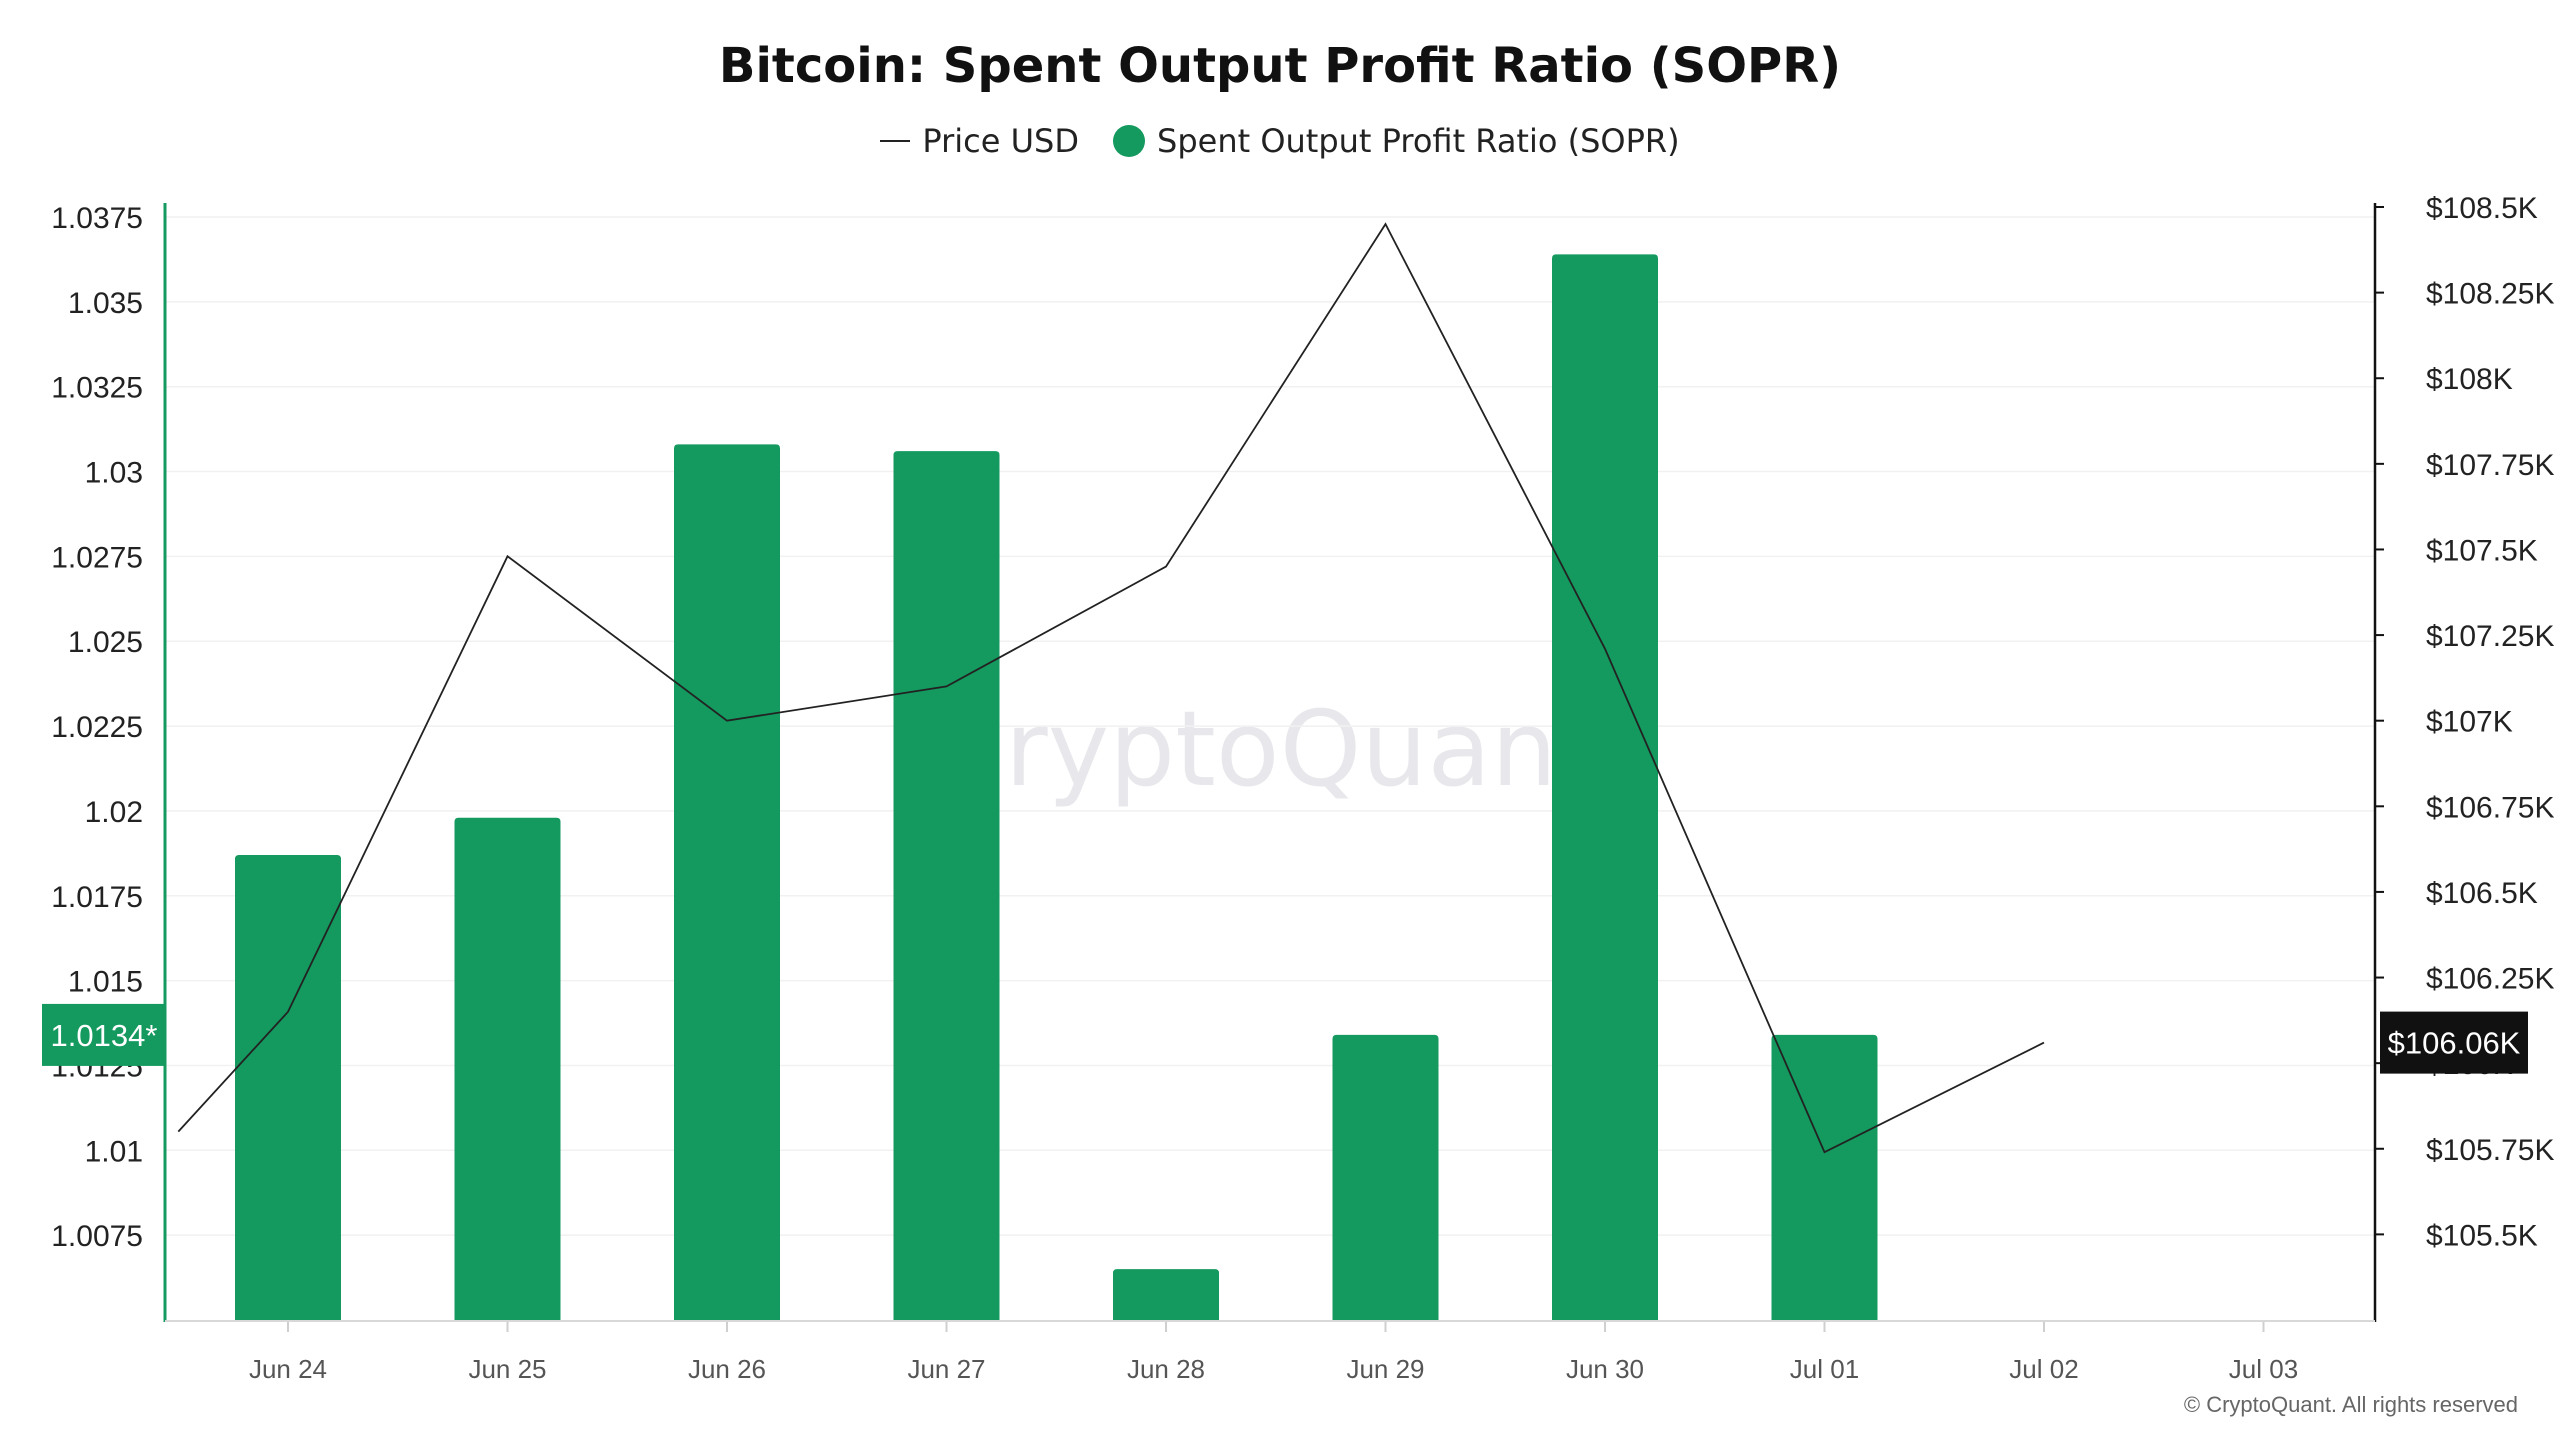 This screenshot has width=2560, height=1440. What do you see at coordinates (114, 1151) in the screenshot?
I see `left-tick-label: 1.01` at bounding box center [114, 1151].